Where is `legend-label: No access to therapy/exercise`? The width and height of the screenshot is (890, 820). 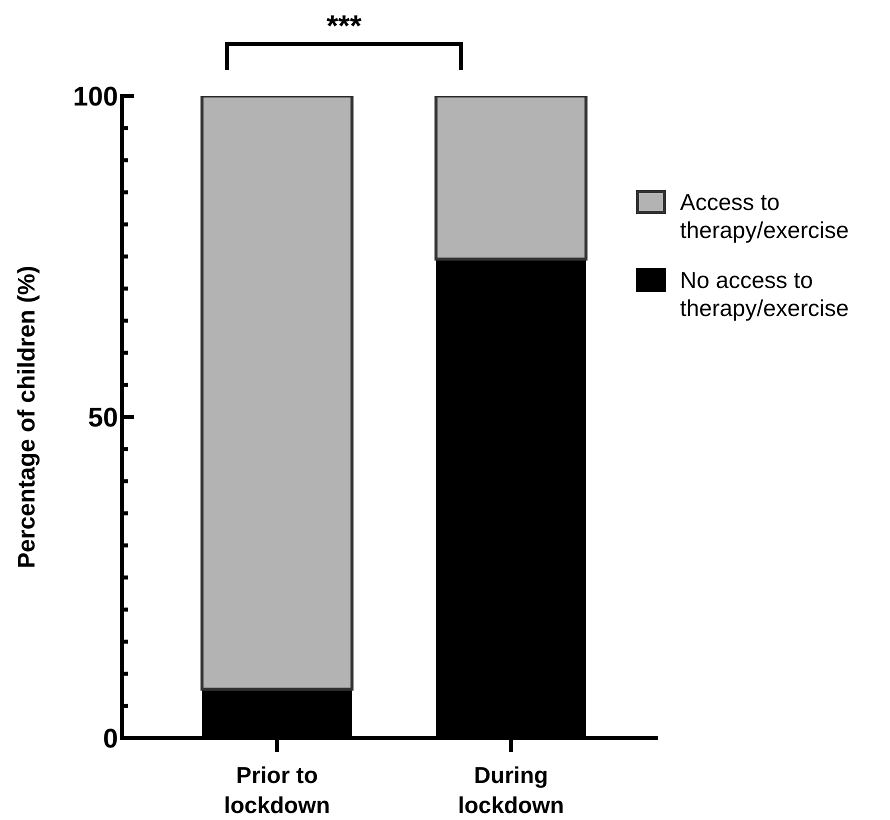 legend-label: No access to therapy/exercise is located at coordinates (765, 294).